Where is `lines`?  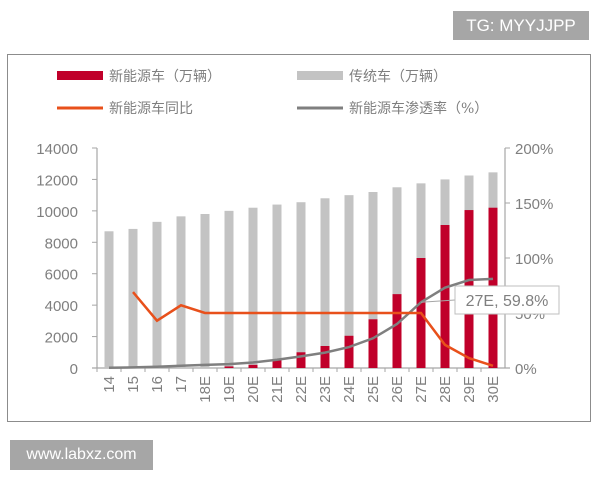 lines is located at coordinates (301, 323).